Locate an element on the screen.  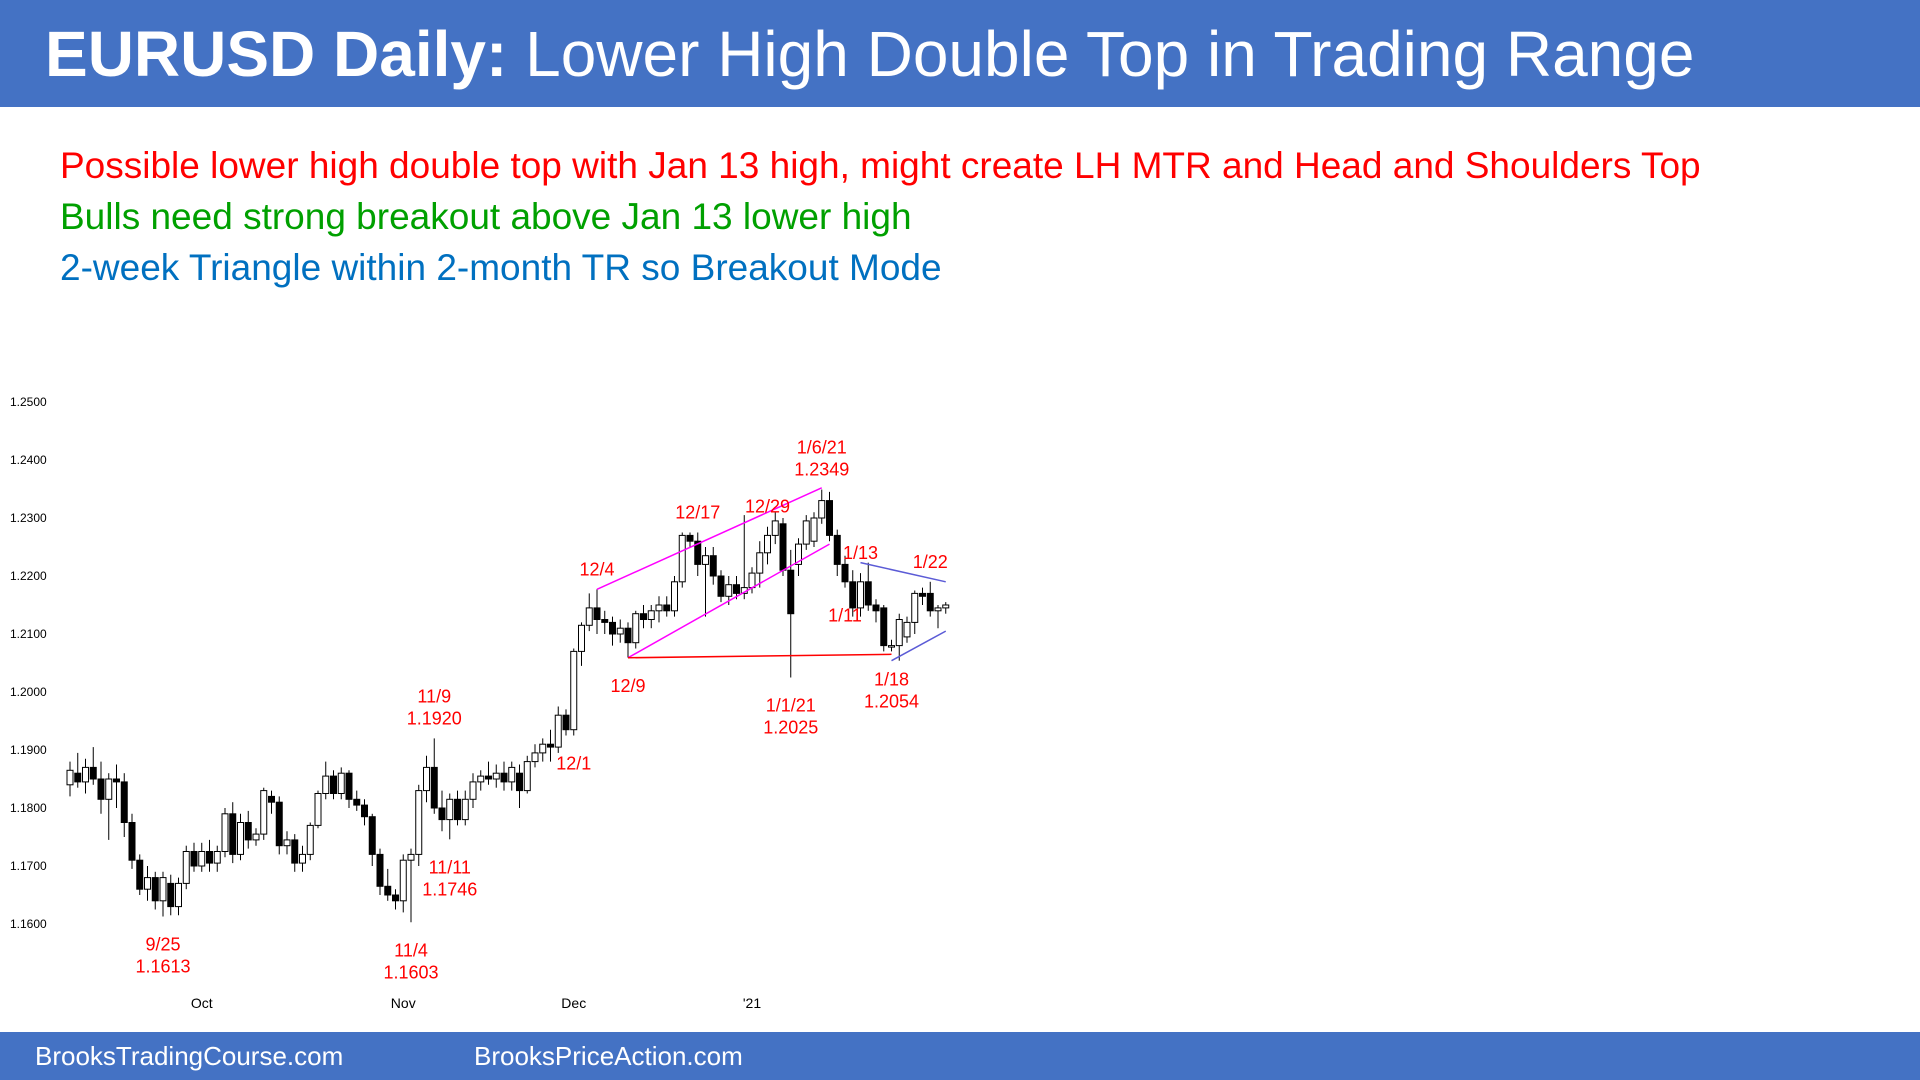
annotation-label: 1.1603 is located at coordinates (410, 972).